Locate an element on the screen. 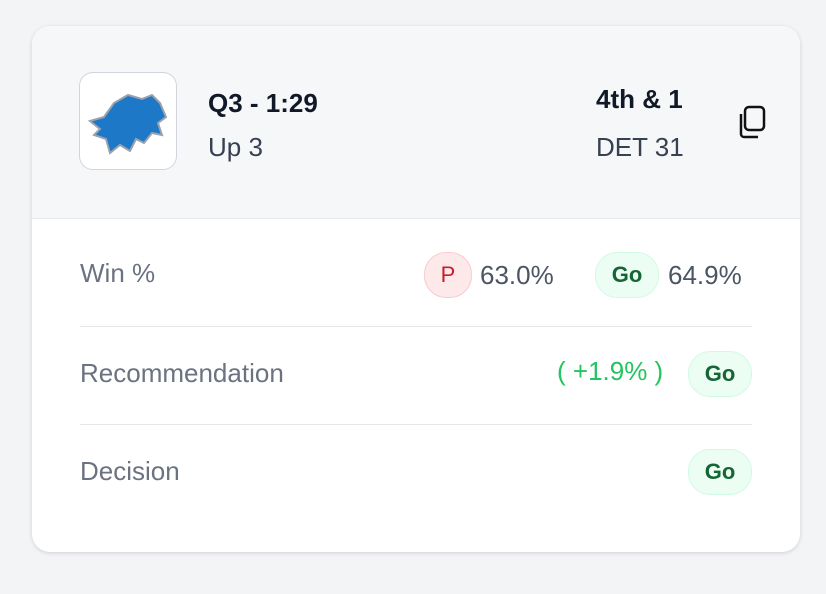 The image size is (826, 594). punt-value: 63.0% is located at coordinates (517, 275).